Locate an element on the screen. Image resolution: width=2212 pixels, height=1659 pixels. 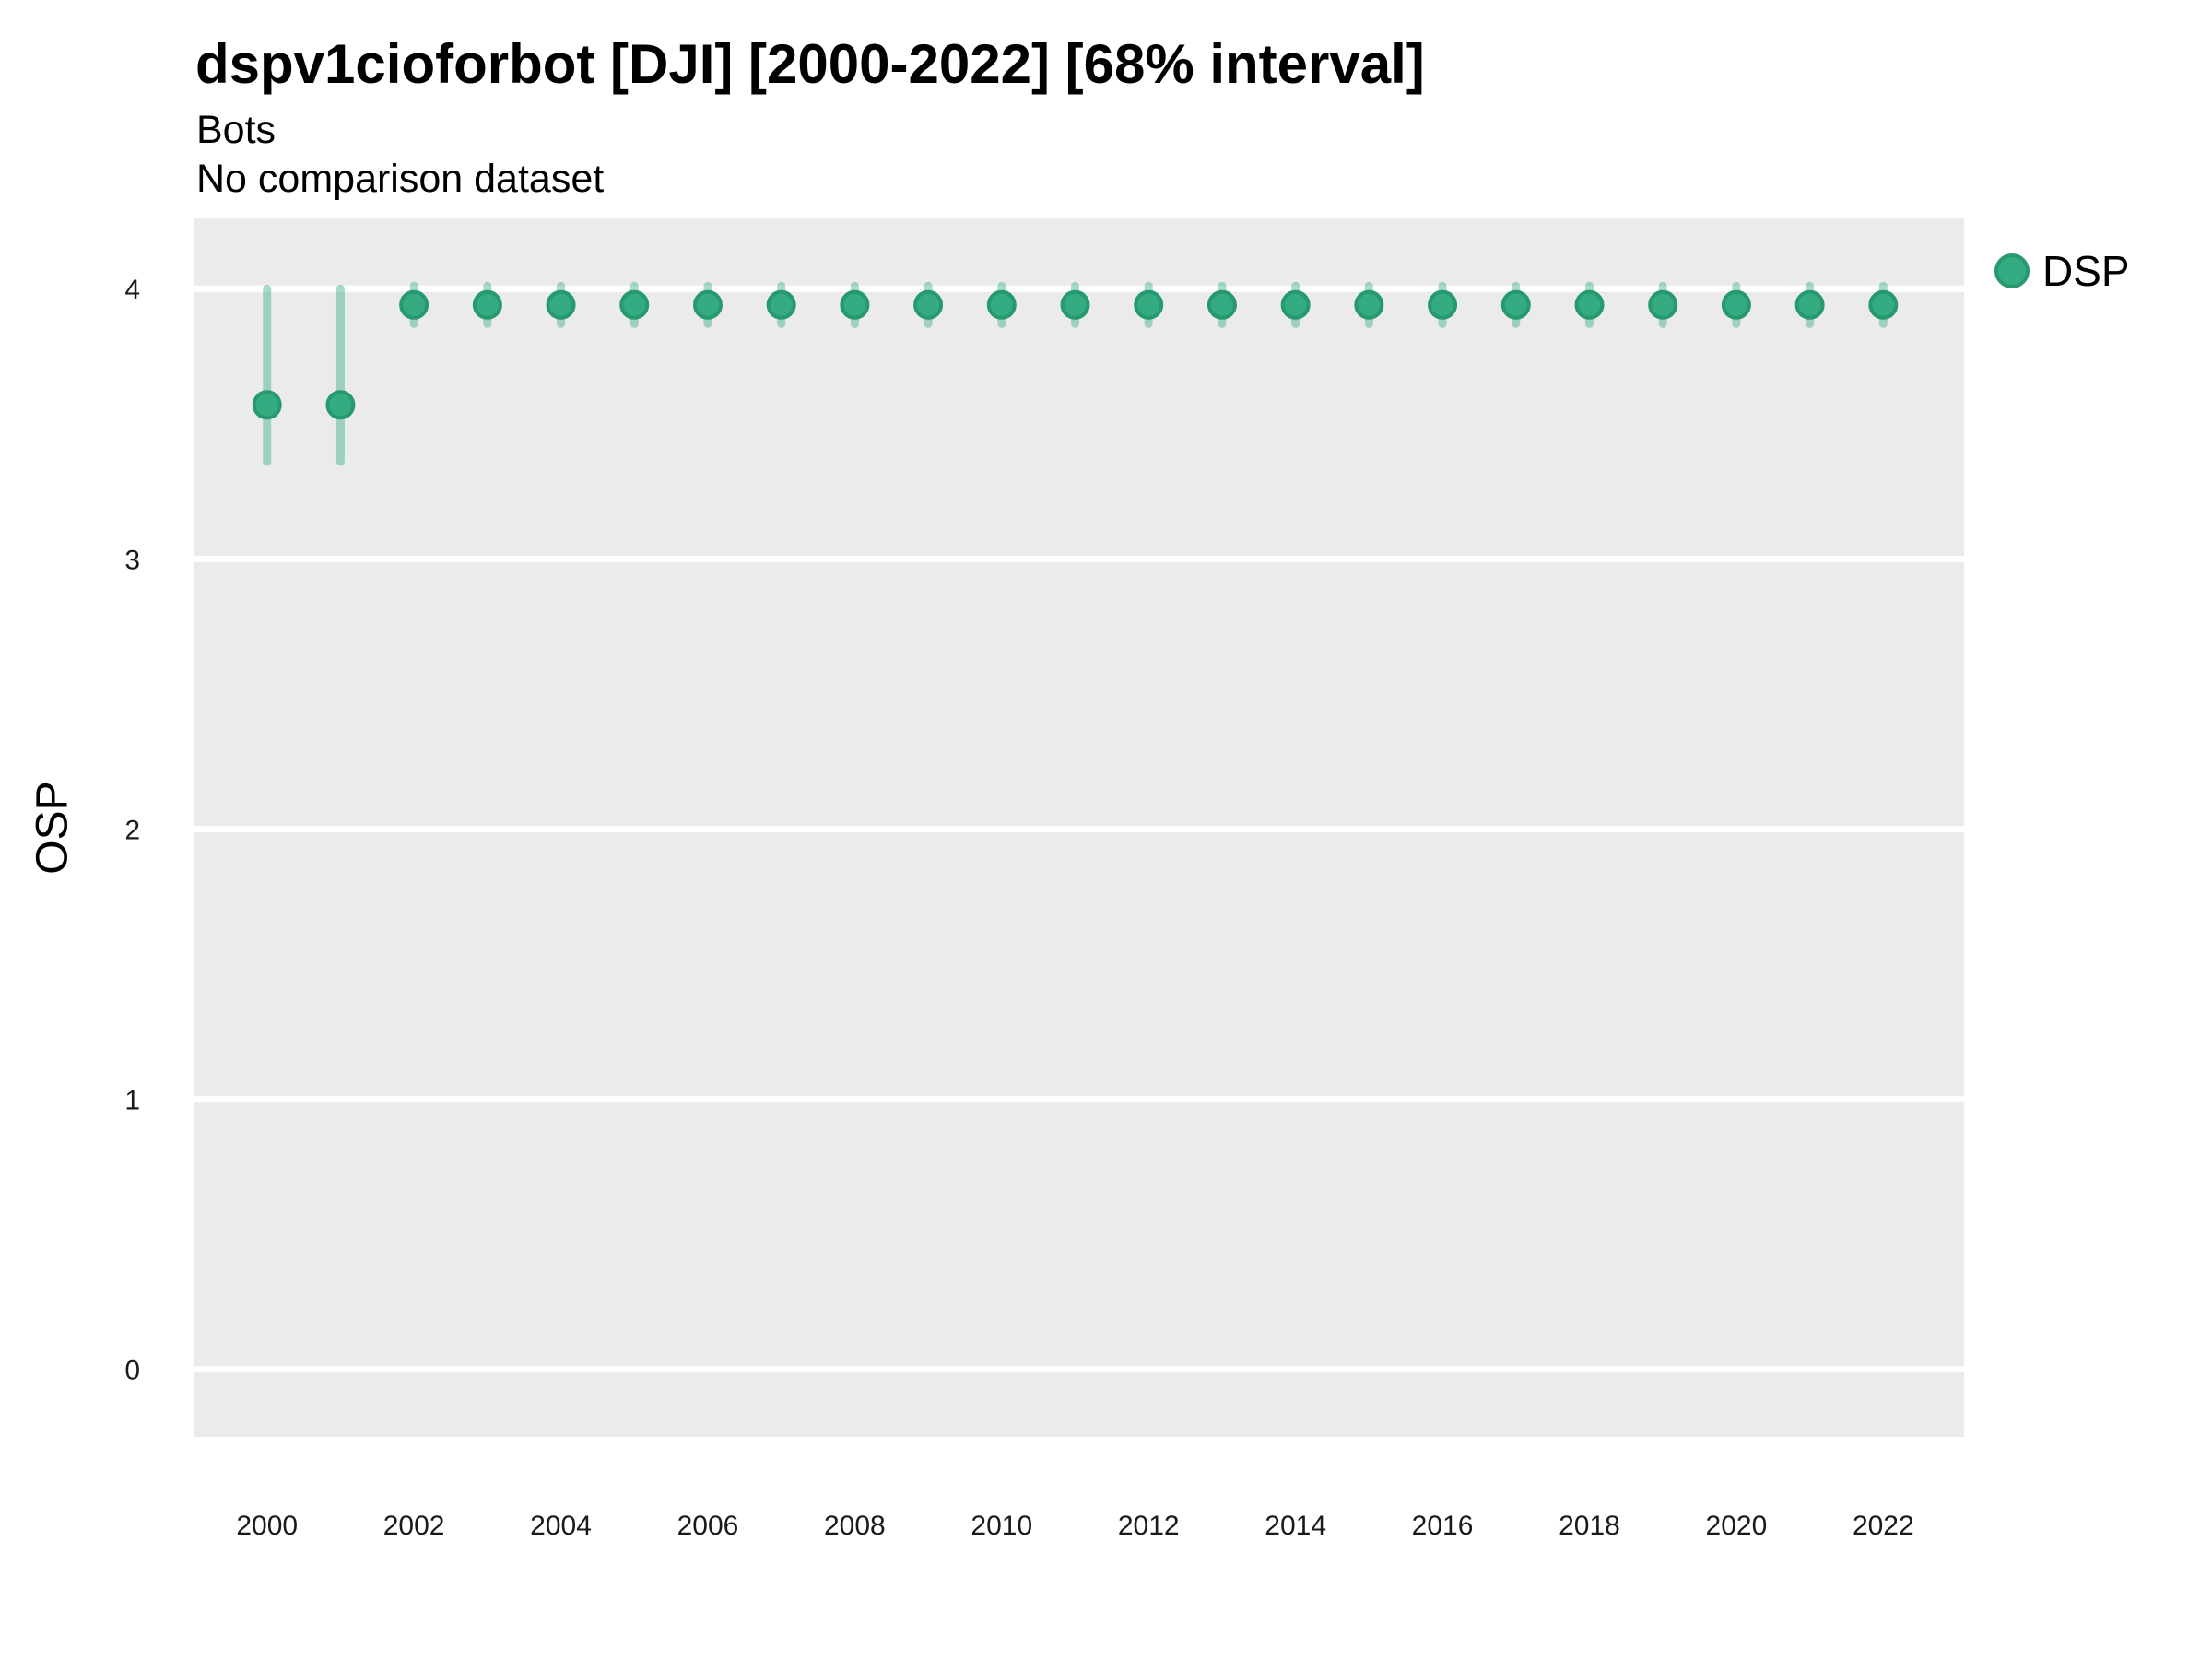
y-tick-label: 4 is located at coordinates (132, 290).